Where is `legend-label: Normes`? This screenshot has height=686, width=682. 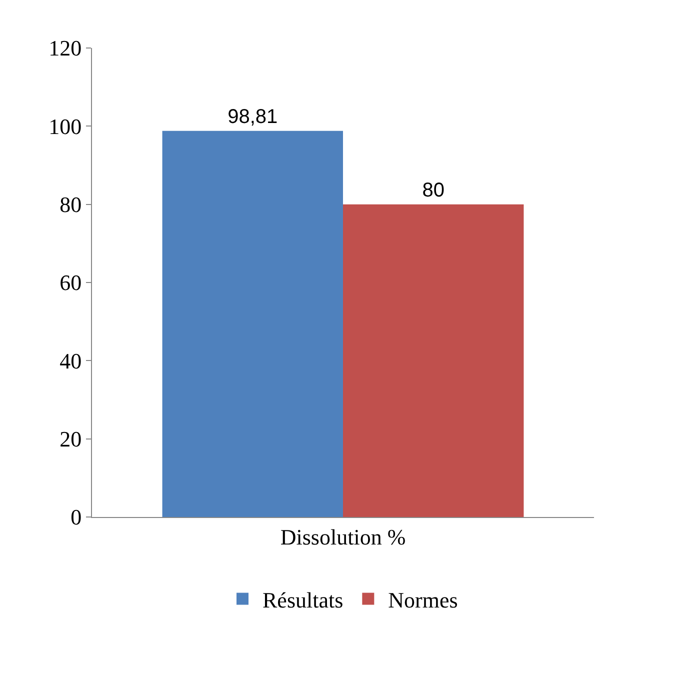 legend-label: Normes is located at coordinates (423, 599).